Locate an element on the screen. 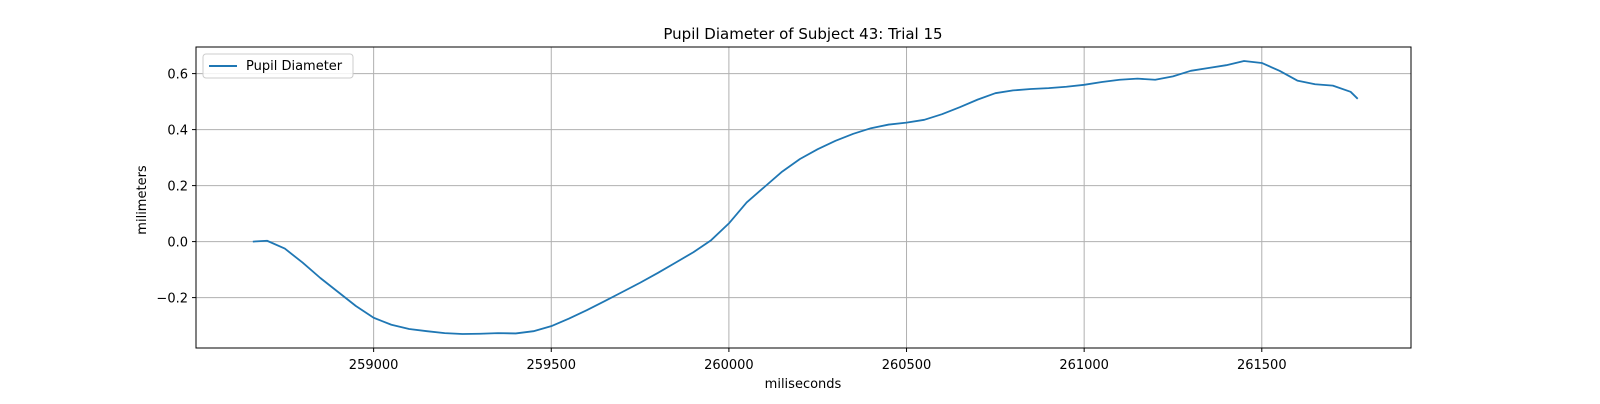 The image size is (1600, 404). x-tick-label: 259000 is located at coordinates (374, 365).